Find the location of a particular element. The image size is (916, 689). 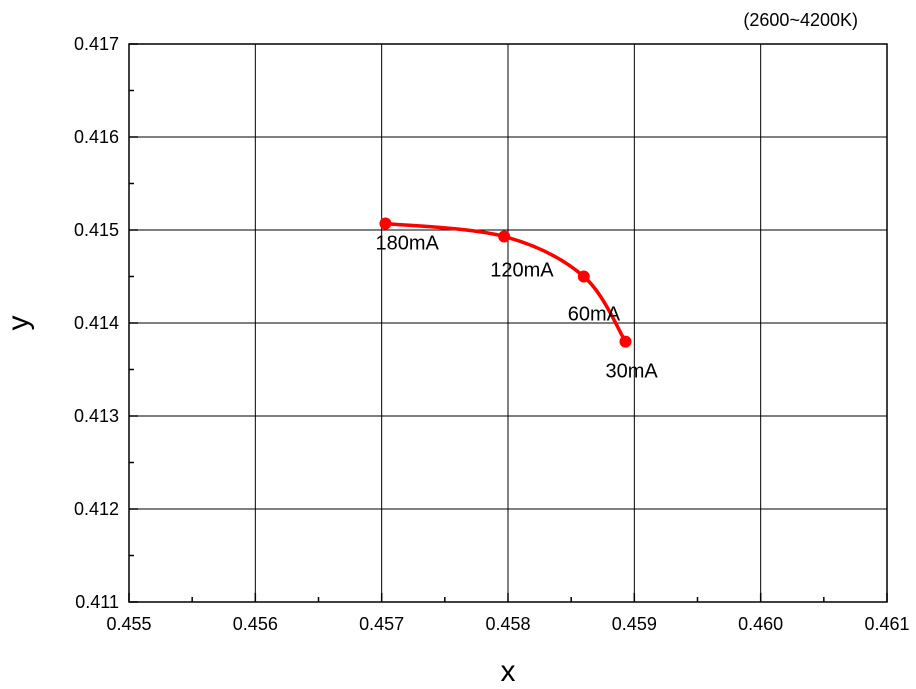

y-tick-label: 0.413 is located at coordinates (96, 416).